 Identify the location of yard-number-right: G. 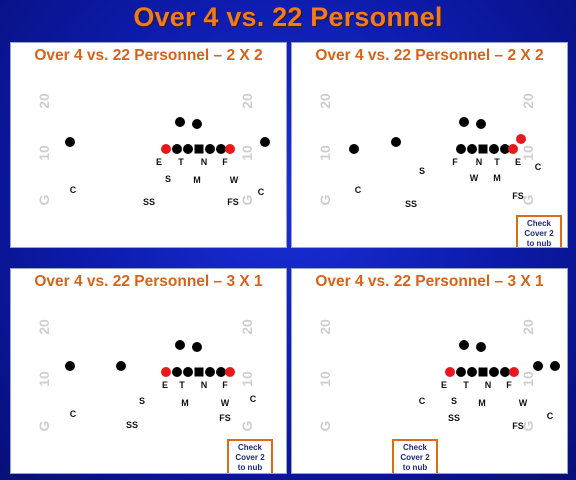
(247, 426).